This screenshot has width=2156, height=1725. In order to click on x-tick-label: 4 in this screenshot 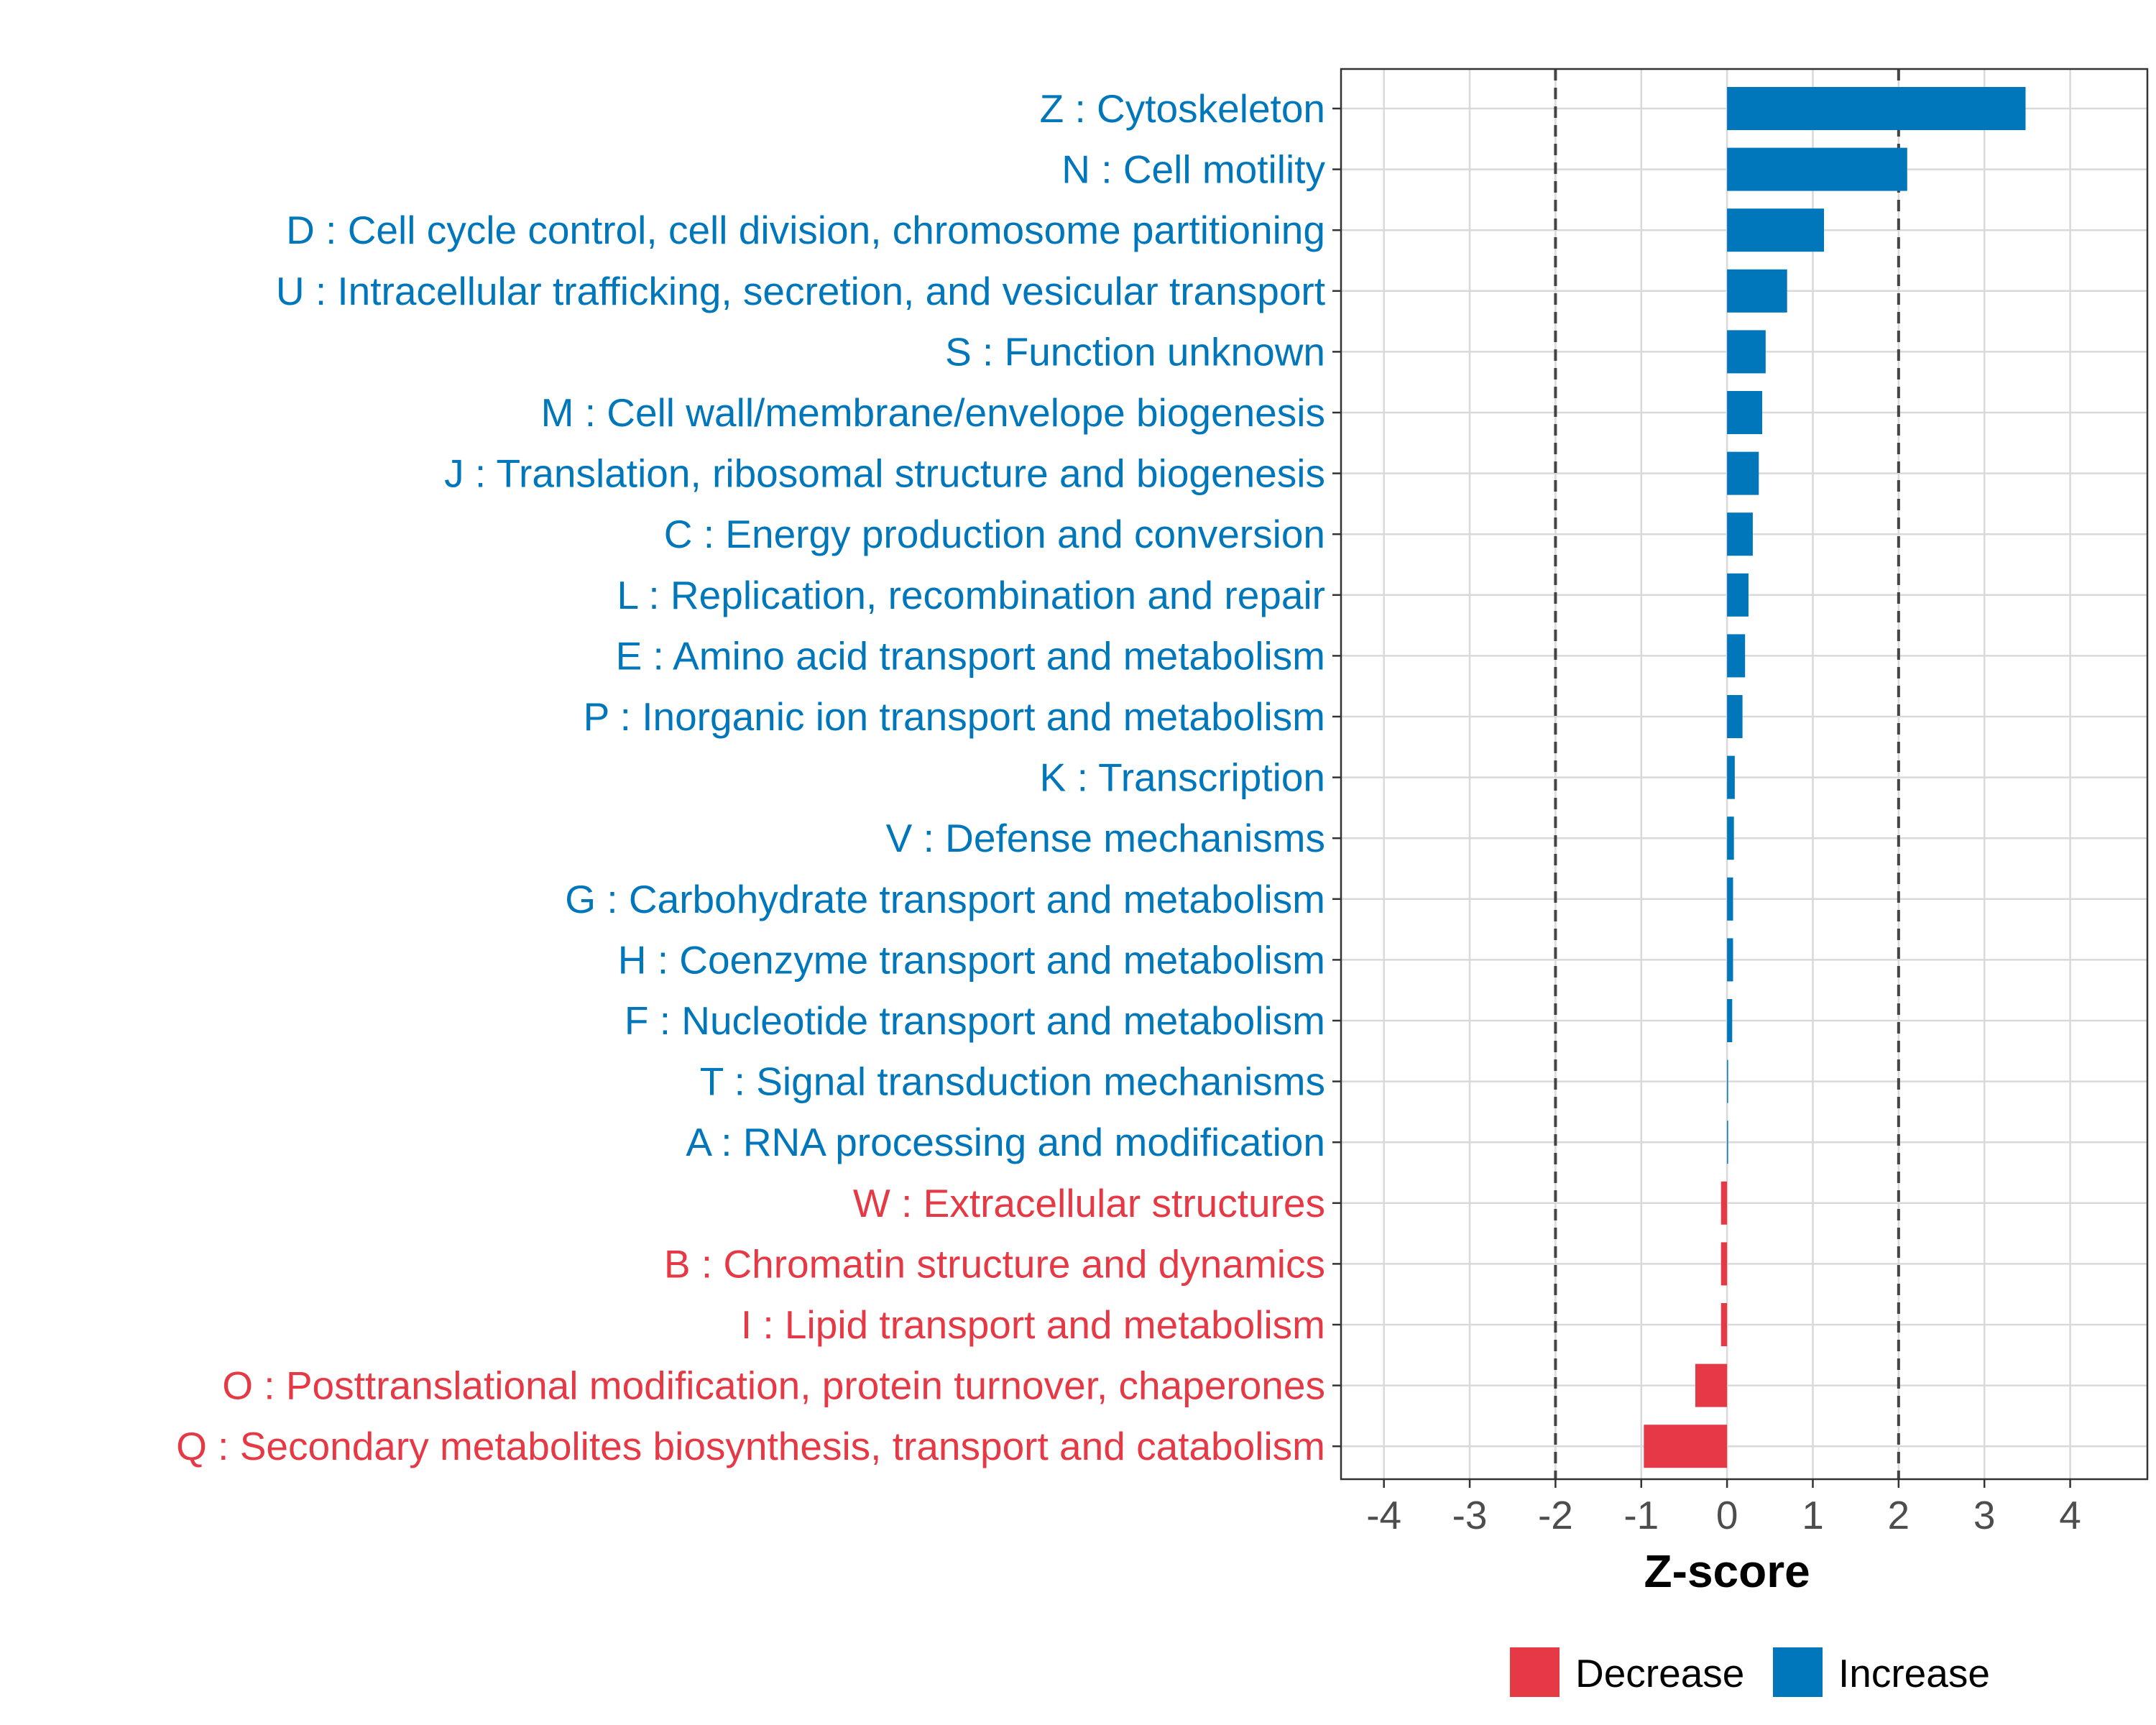, I will do `click(2070, 1515)`.